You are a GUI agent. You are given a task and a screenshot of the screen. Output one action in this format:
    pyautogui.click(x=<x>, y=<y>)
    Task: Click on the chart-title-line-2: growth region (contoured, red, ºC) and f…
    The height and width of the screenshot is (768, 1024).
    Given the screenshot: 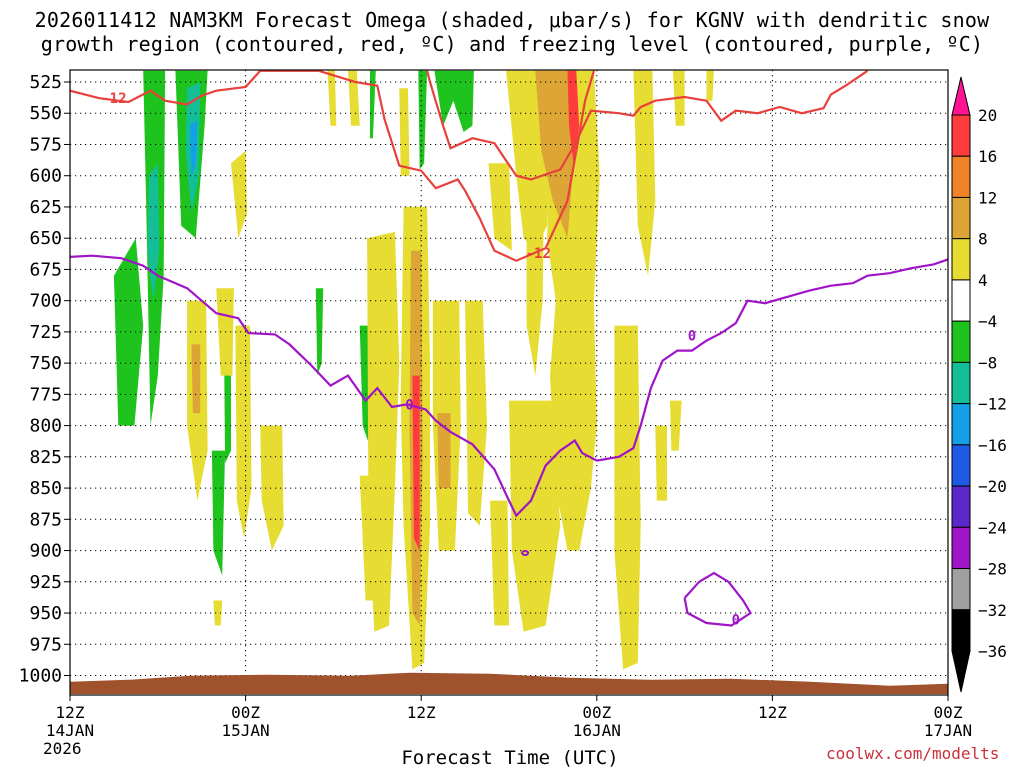 What is the action you would take?
    pyautogui.click(x=512, y=44)
    